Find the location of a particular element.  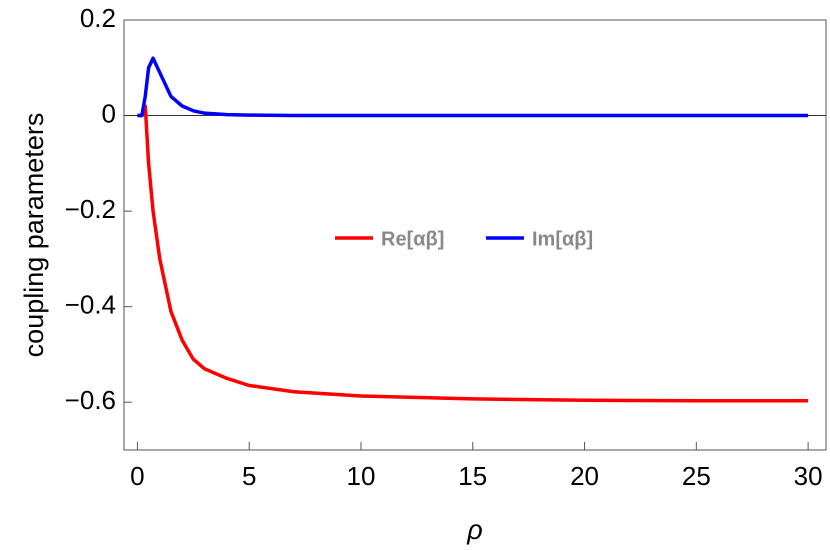

y-tick-label: 0 is located at coordinates (109, 113).